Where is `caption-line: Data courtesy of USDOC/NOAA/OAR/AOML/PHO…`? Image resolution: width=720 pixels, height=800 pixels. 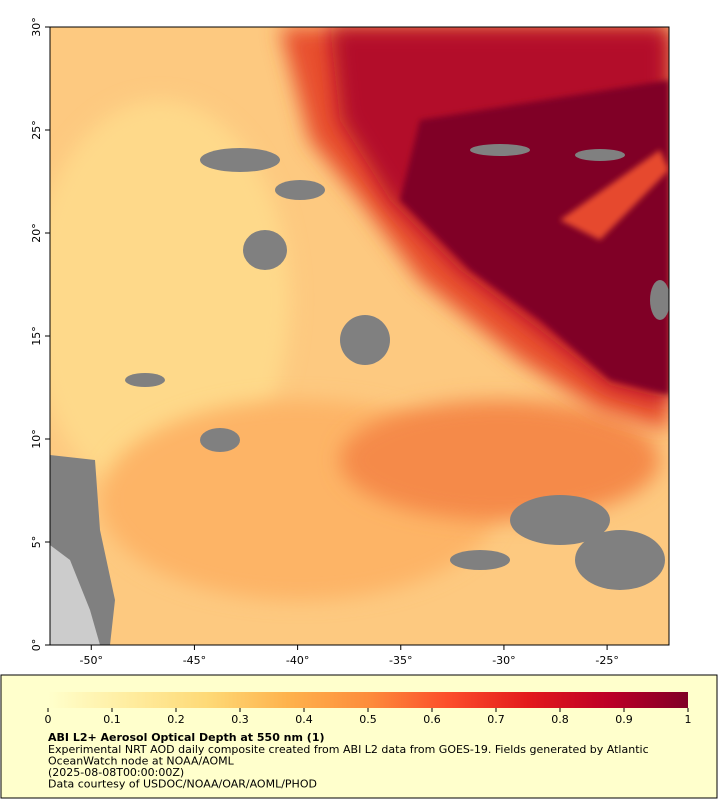 caption-line: Data courtesy of USDOC/NOAA/OAR/AOML/PHO… is located at coordinates (182, 784).